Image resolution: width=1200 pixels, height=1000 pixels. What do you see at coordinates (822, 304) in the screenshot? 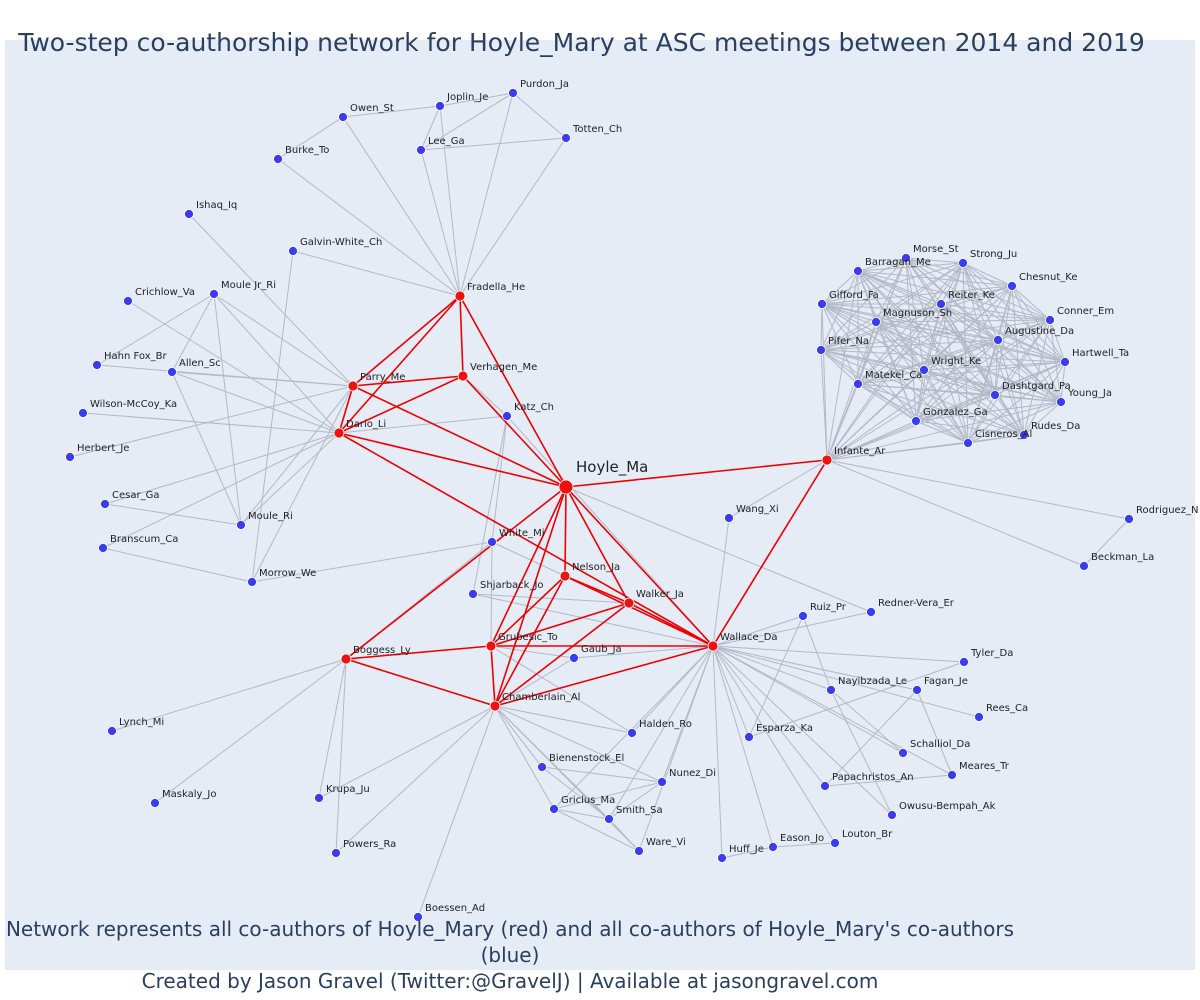
I see `node-gifford-fa` at bounding box center [822, 304].